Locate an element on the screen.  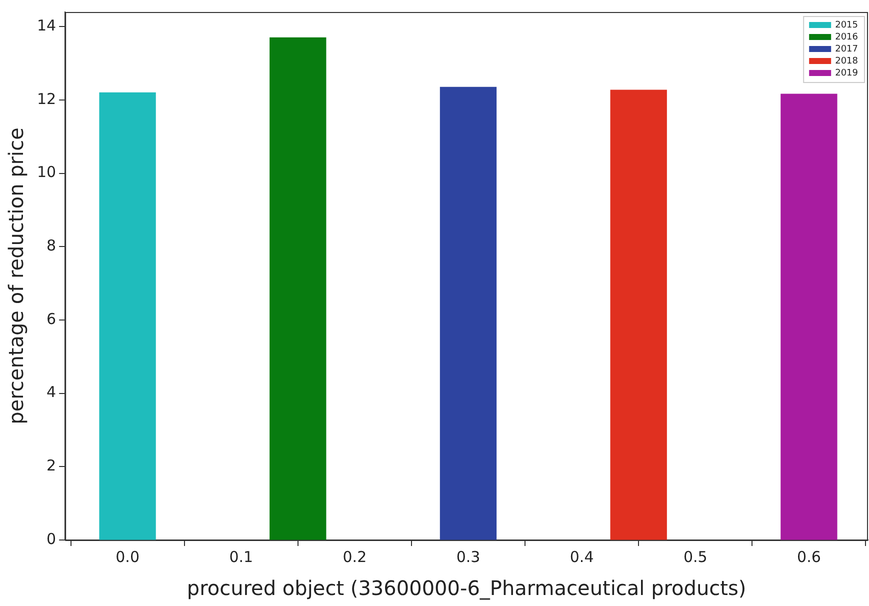
legend-label: 2015 is located at coordinates (846, 25).